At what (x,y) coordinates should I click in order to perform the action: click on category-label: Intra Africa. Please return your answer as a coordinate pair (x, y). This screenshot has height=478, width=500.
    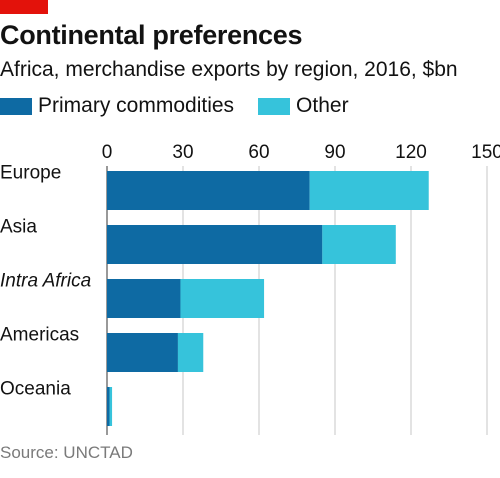
    Looking at the image, I should click on (45, 281).